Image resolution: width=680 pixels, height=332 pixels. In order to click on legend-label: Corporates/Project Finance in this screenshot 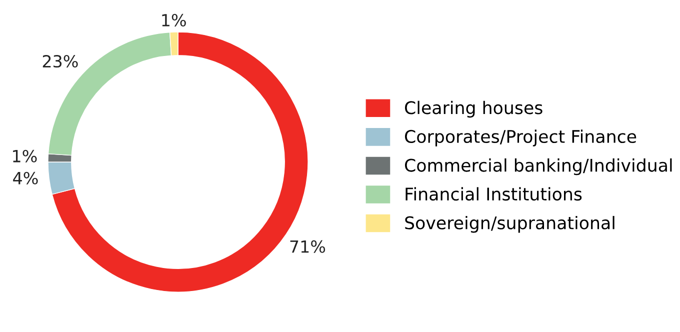, I will do `click(520, 138)`.